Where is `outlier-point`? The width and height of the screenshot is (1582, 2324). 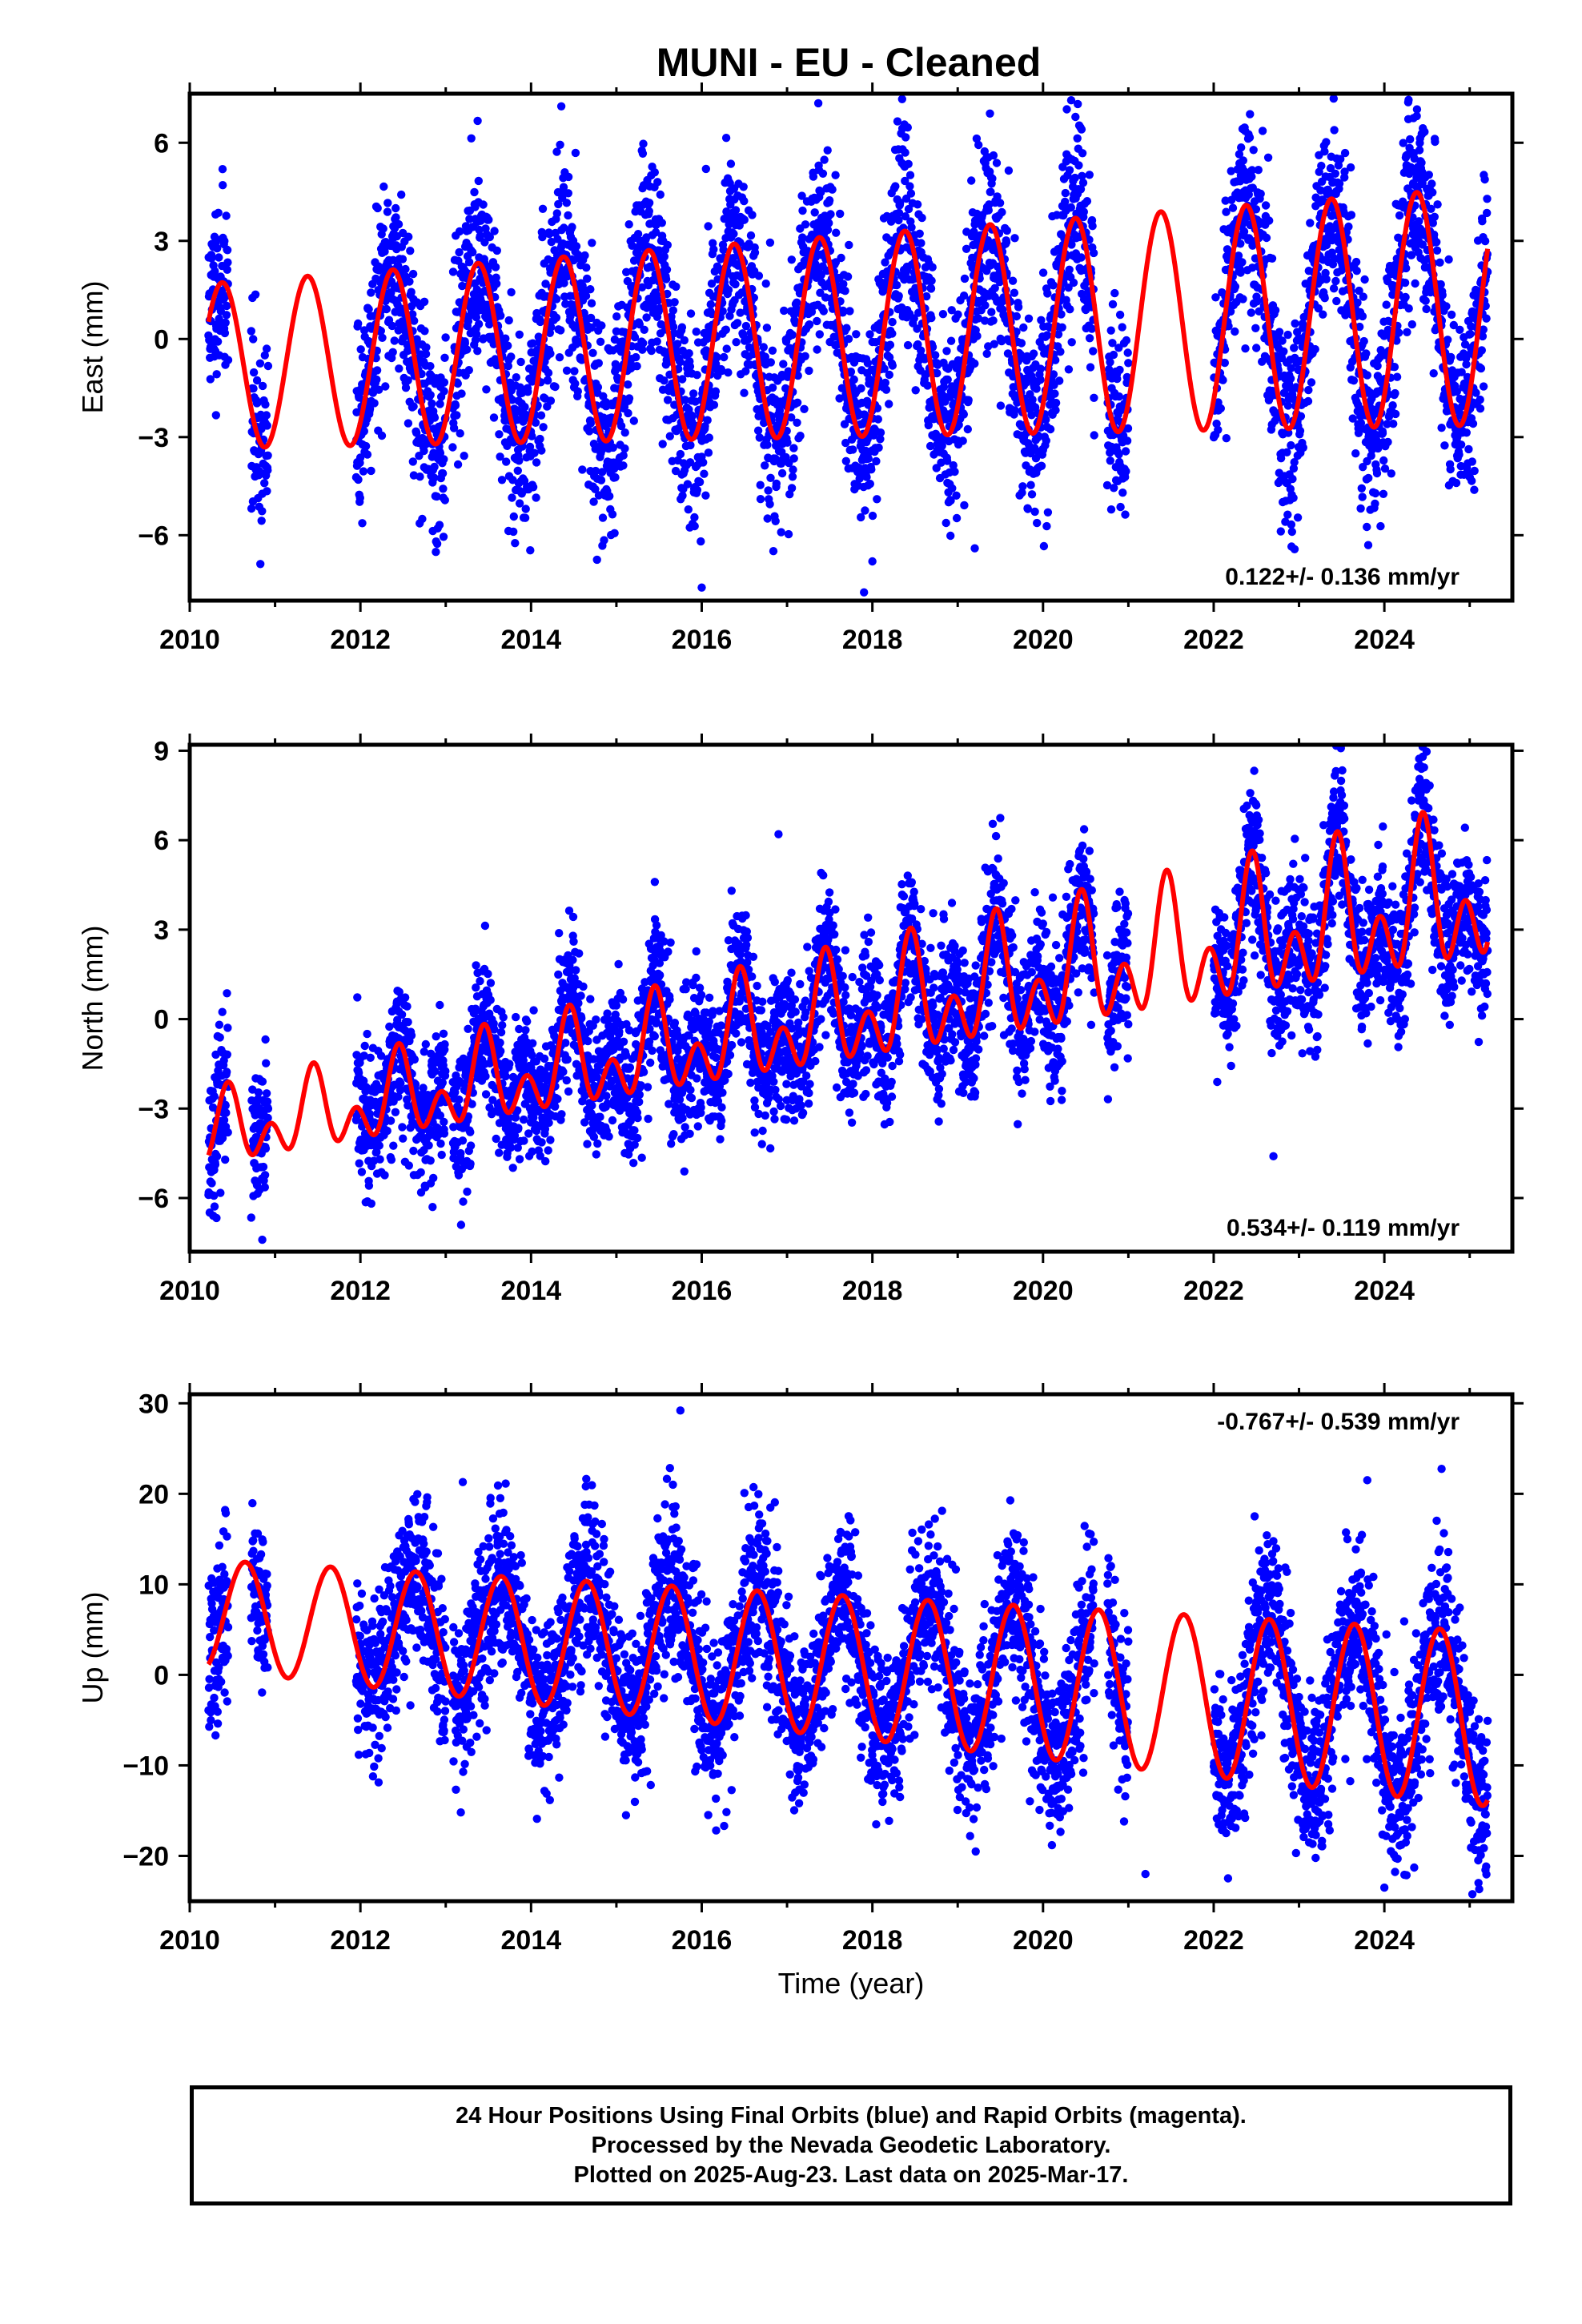 outlier-point is located at coordinates (873, 561).